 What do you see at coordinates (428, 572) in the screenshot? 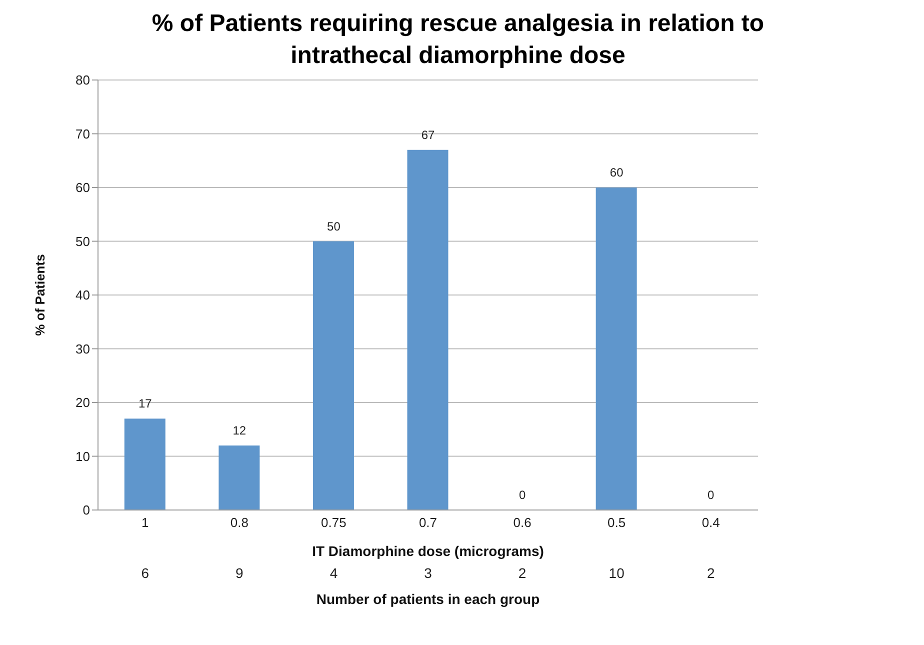
I see `text: 3` at bounding box center [428, 572].